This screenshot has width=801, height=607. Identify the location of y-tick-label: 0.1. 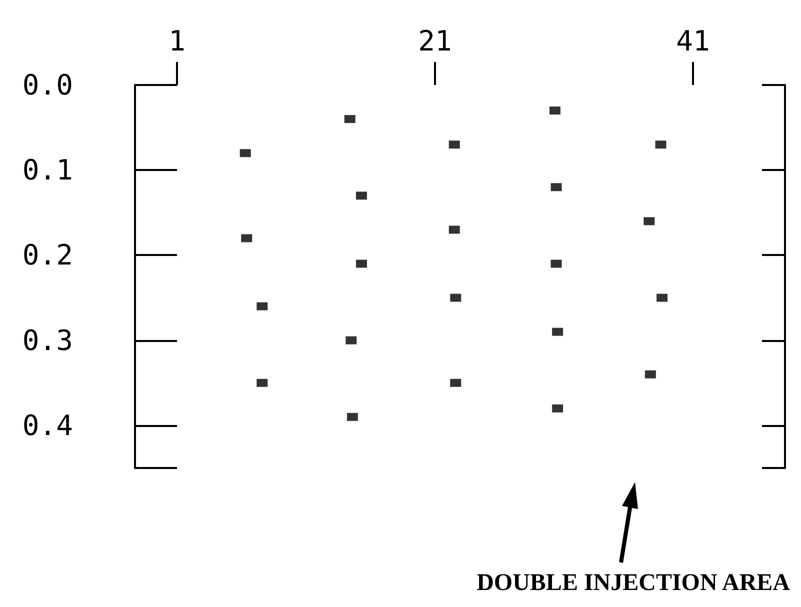
(47, 170).